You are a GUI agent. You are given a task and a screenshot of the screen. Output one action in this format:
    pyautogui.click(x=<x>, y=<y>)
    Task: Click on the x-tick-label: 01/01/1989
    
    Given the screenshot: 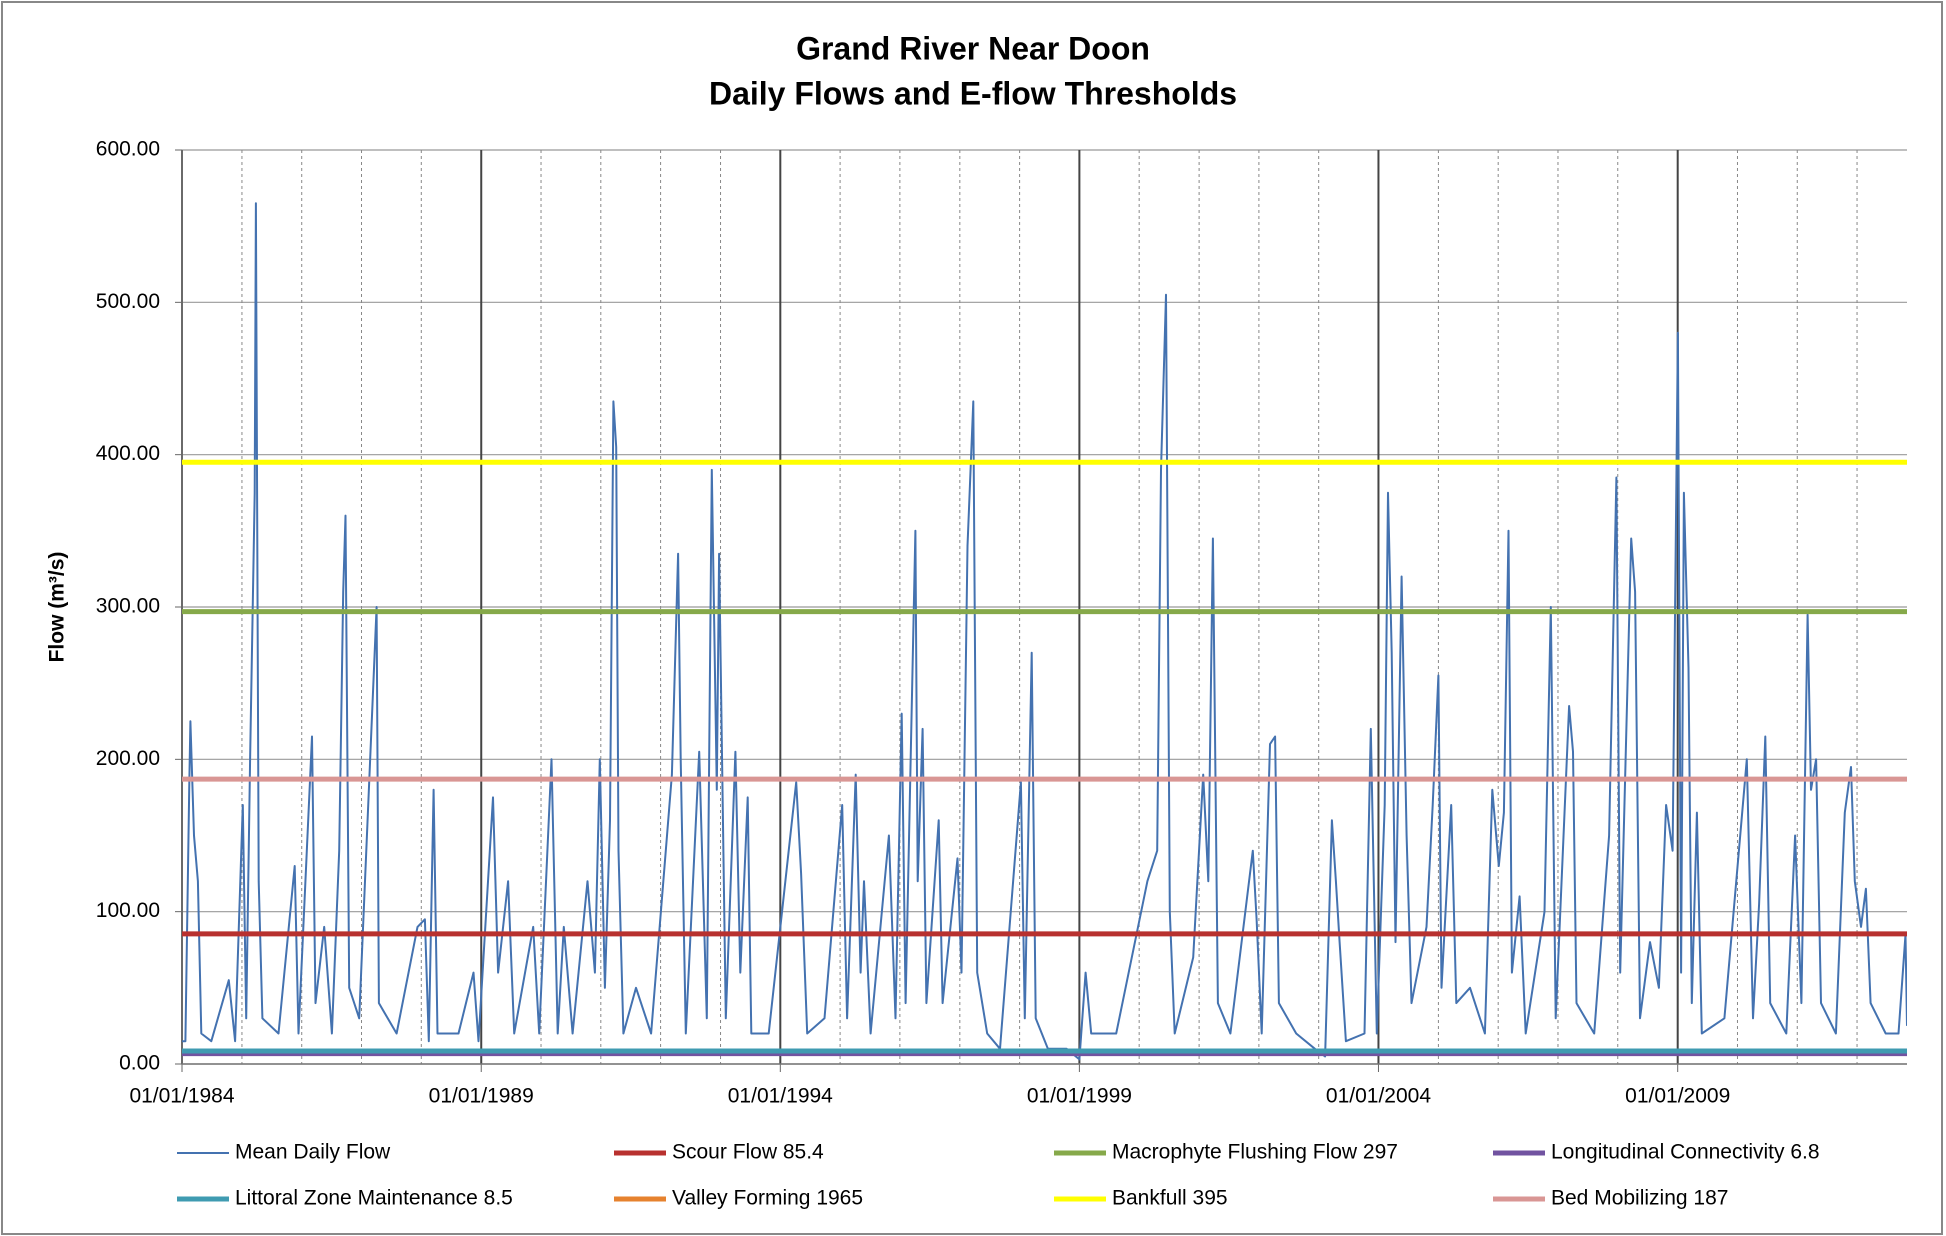 What is the action you would take?
    pyautogui.click(x=481, y=1096)
    